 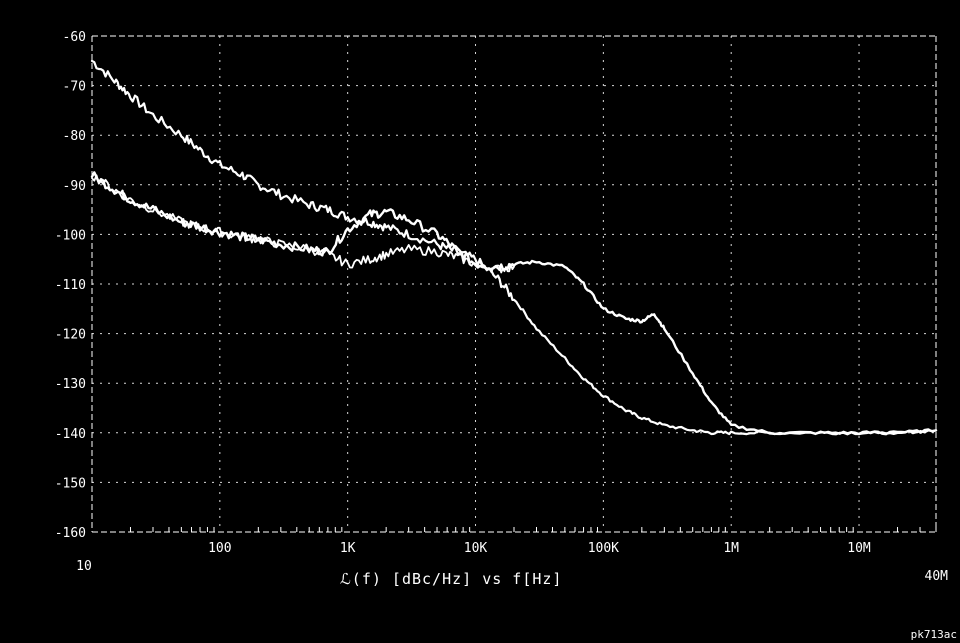 What do you see at coordinates (84, 566) in the screenshot?
I see `x-tick-label: 10` at bounding box center [84, 566].